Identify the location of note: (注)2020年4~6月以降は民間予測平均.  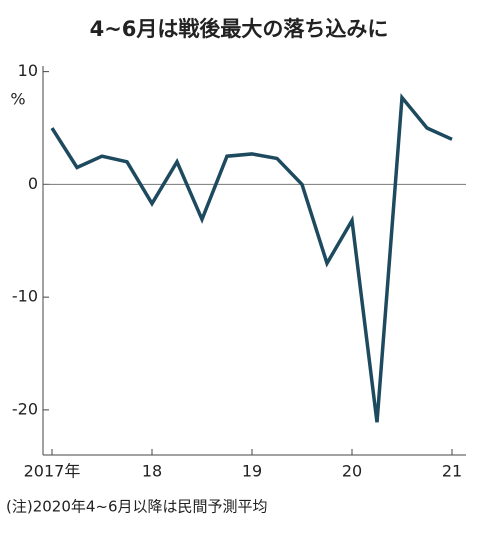
(137, 507).